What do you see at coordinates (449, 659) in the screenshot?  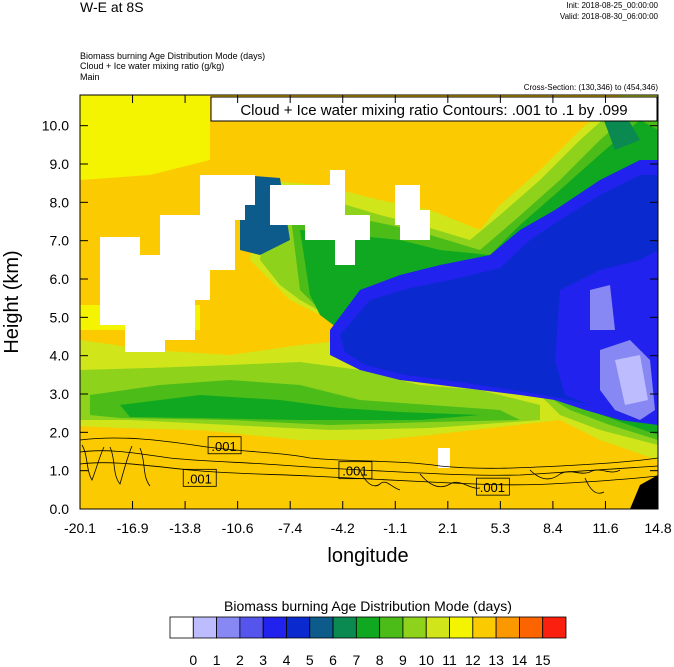 I see `colorbar-label: 11` at bounding box center [449, 659].